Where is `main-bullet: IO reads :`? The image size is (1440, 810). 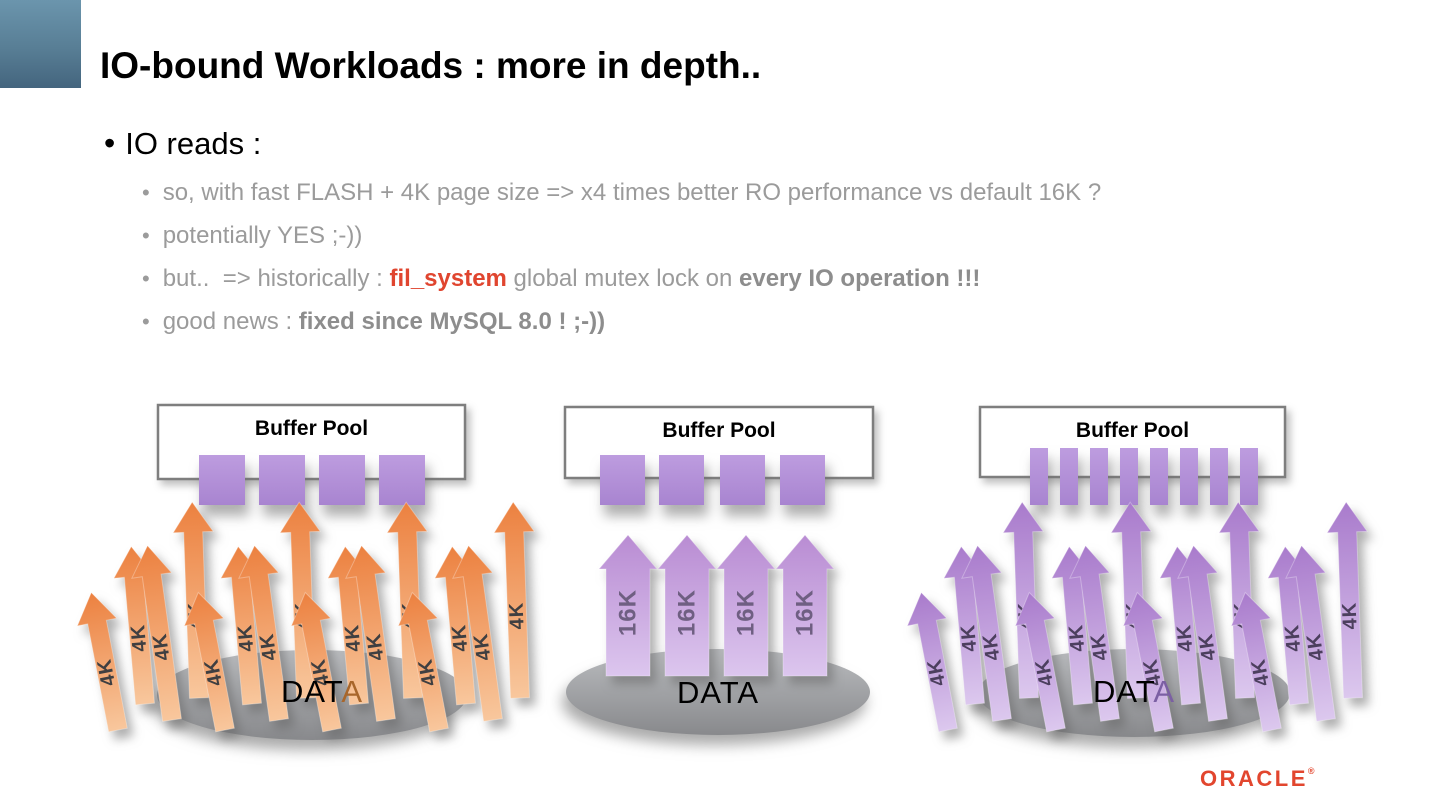
main-bullet: IO reads : is located at coordinates (182, 143).